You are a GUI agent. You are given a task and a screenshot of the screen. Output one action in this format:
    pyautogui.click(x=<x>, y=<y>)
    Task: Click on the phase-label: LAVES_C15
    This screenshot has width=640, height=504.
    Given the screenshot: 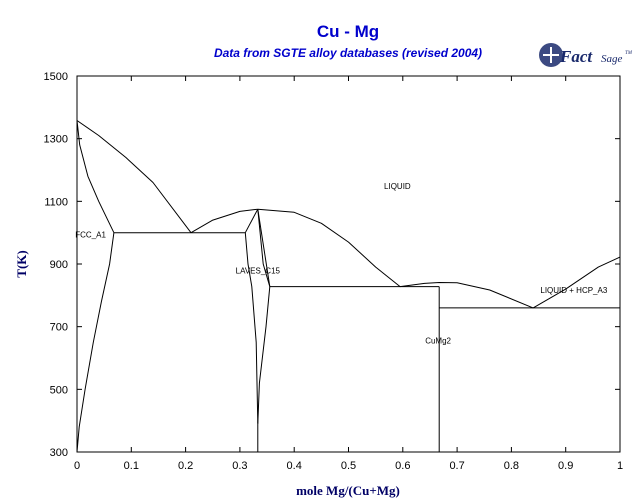 What is the action you would take?
    pyautogui.click(x=258, y=270)
    